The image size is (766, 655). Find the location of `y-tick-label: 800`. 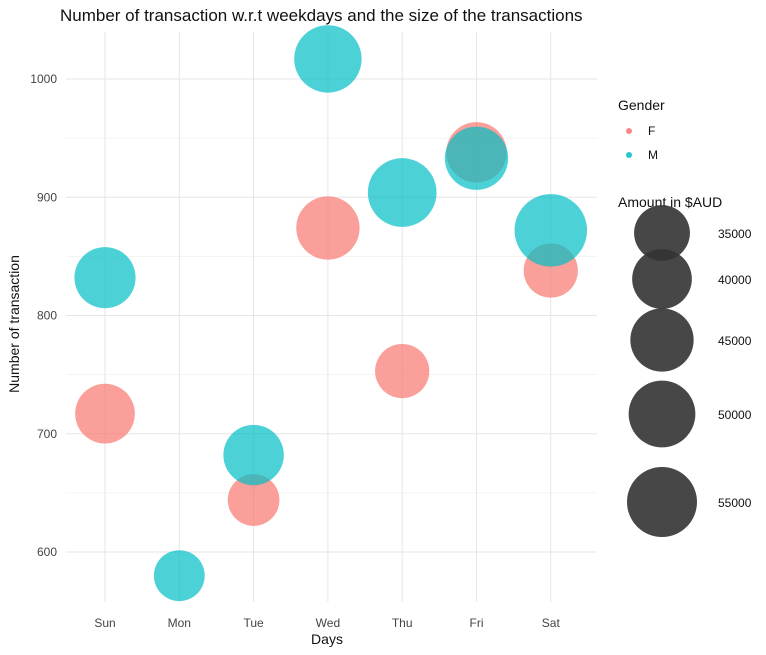

y-tick-label: 800 is located at coordinates (47, 316).